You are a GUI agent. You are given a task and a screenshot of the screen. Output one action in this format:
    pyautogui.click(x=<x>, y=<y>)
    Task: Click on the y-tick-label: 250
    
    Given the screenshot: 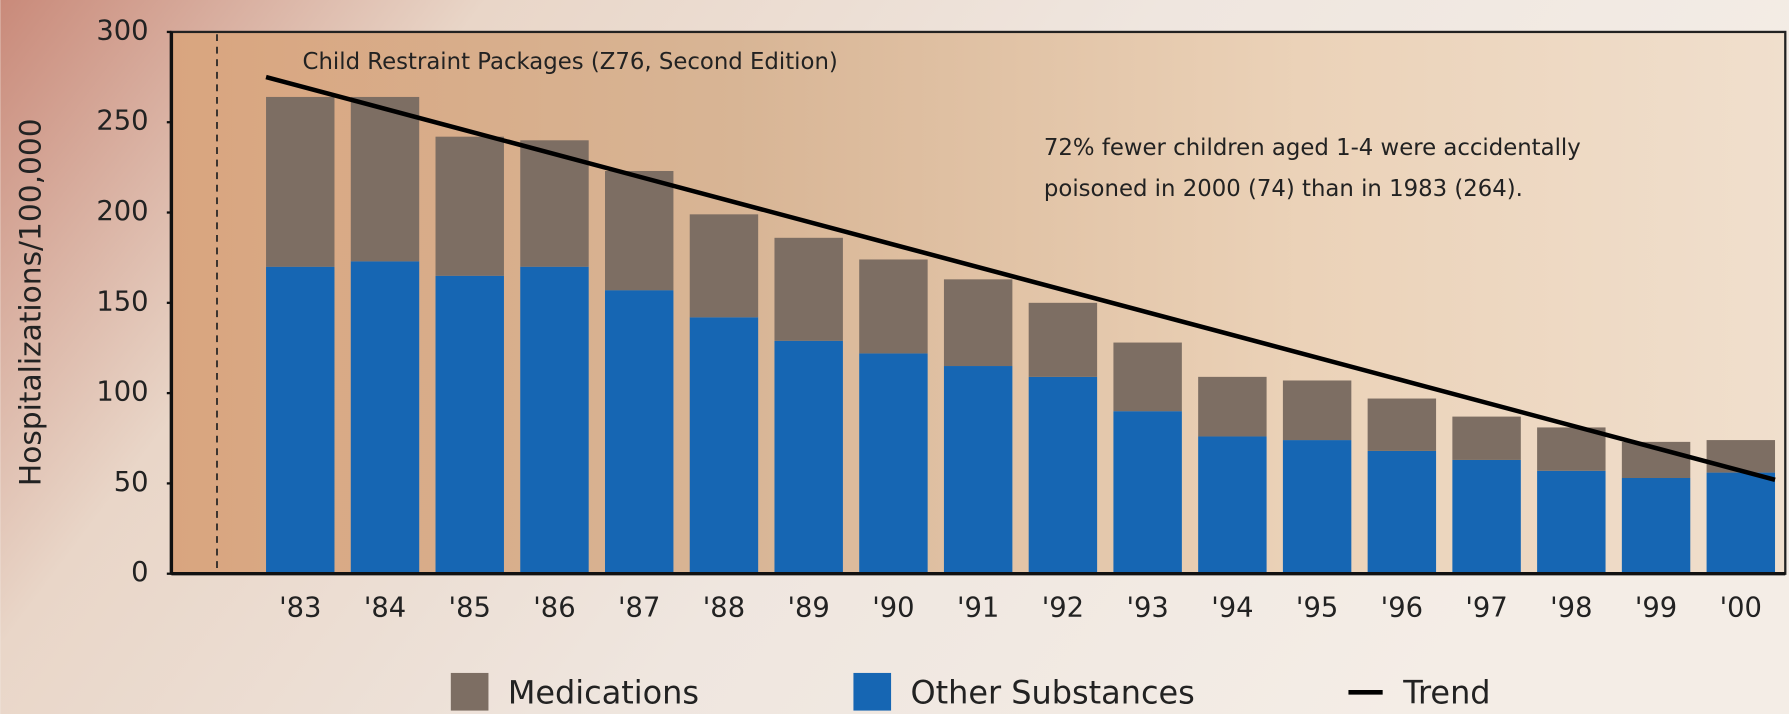 What is the action you would take?
    pyautogui.click(x=122, y=121)
    